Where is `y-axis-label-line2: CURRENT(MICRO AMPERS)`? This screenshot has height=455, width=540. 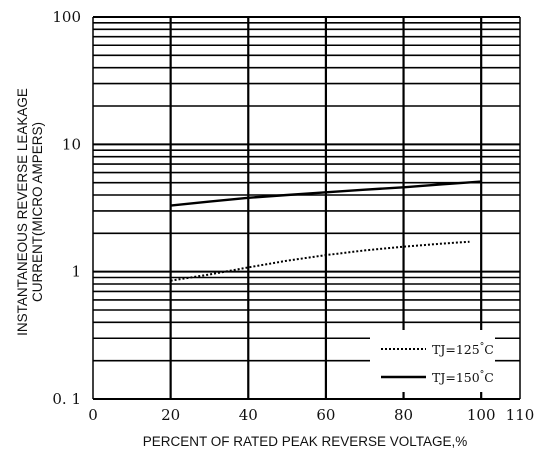
y-axis-label-line2: CURRENT(MICRO AMPERS) is located at coordinates (37, 212).